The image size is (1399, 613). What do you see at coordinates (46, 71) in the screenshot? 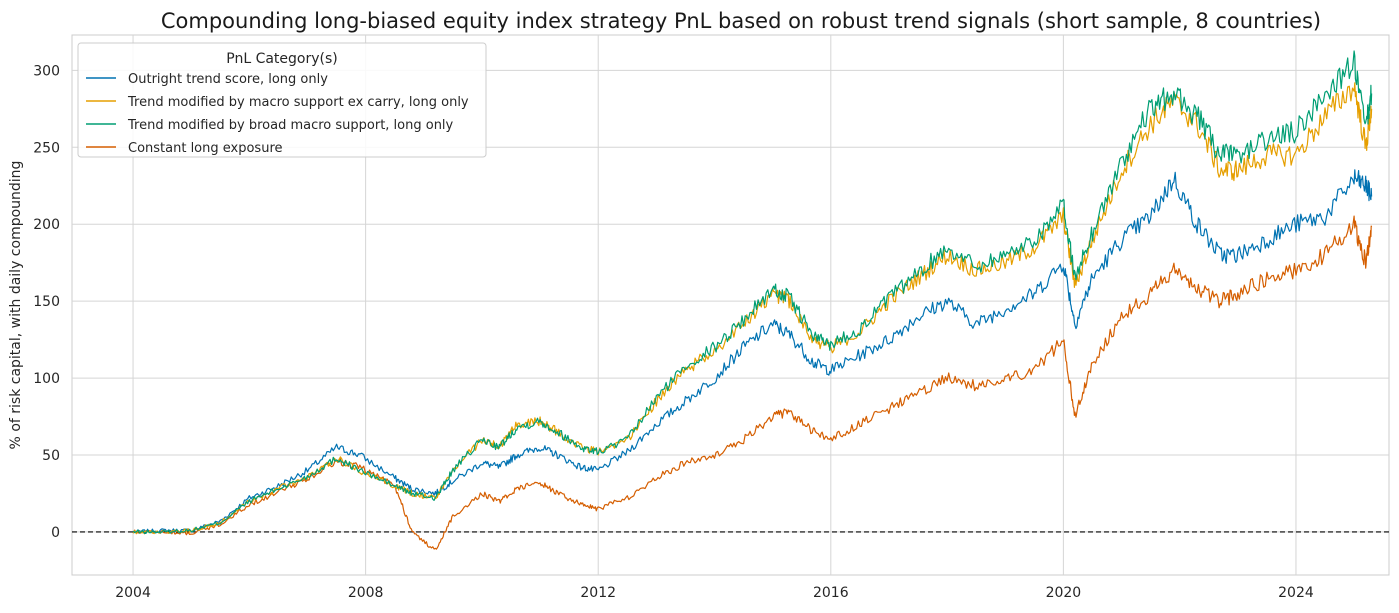
I see `y-tick-label: 300` at bounding box center [46, 71].